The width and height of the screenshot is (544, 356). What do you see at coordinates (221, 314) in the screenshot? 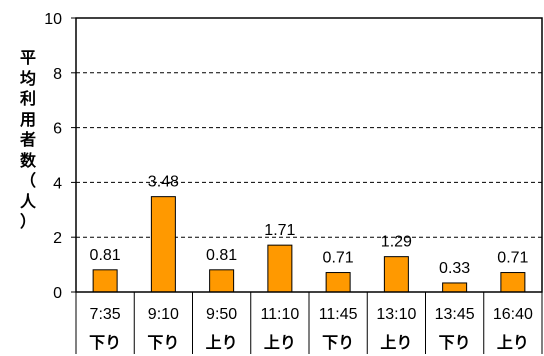
I see `category-time-label: 9:50` at bounding box center [221, 314].